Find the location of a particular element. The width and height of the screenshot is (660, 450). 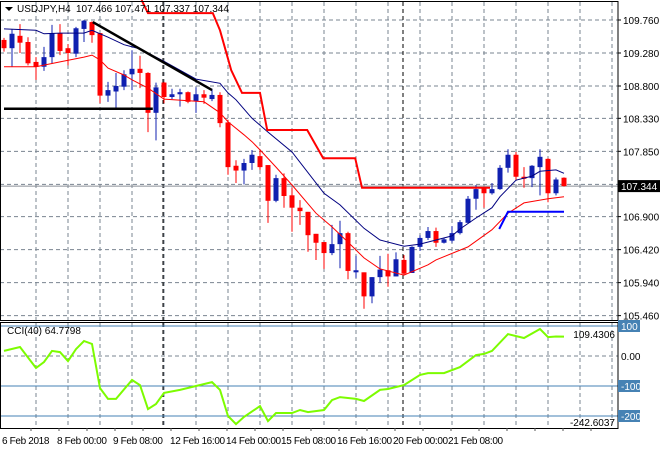

time-tick-label: 14 Feb 00:00 is located at coordinates (254, 441).